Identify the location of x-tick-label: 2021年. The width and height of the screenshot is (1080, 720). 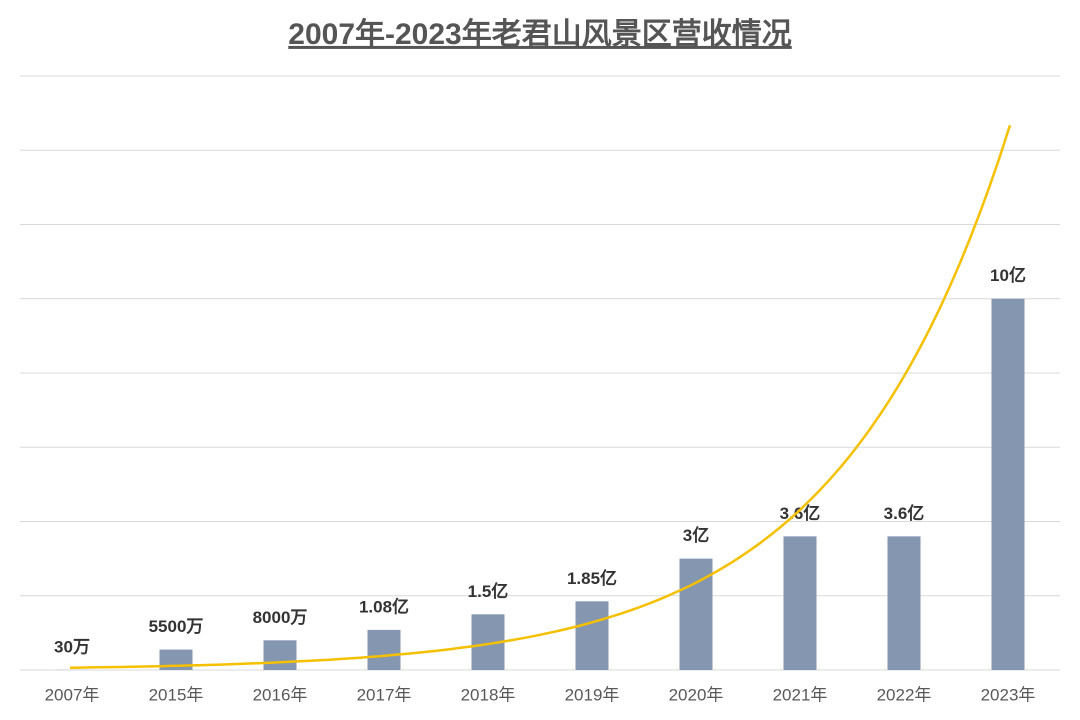
(800, 694).